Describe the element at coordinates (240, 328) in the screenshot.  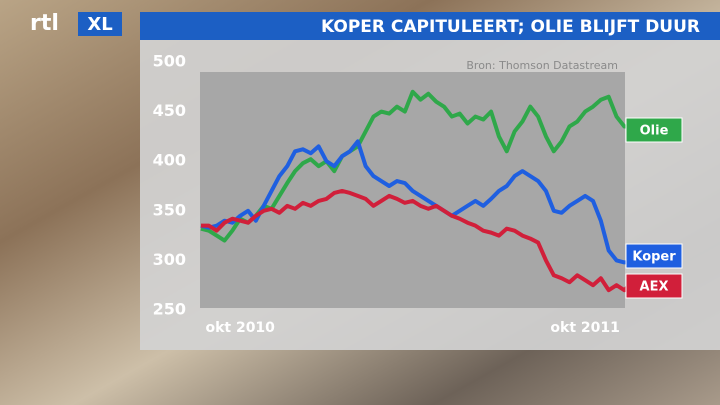
I see `x-tick-label: okt 2010` at that location.